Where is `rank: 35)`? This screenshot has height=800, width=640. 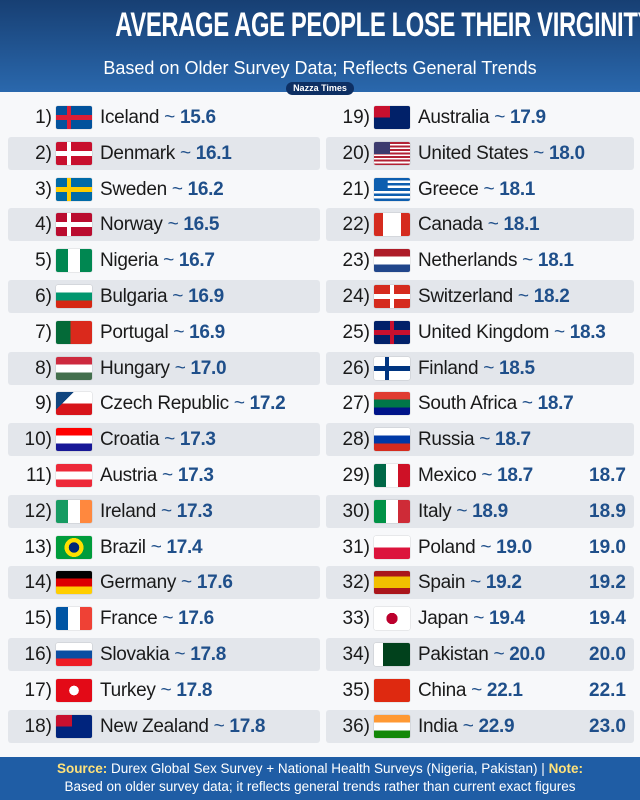
rank: 35) is located at coordinates (356, 690).